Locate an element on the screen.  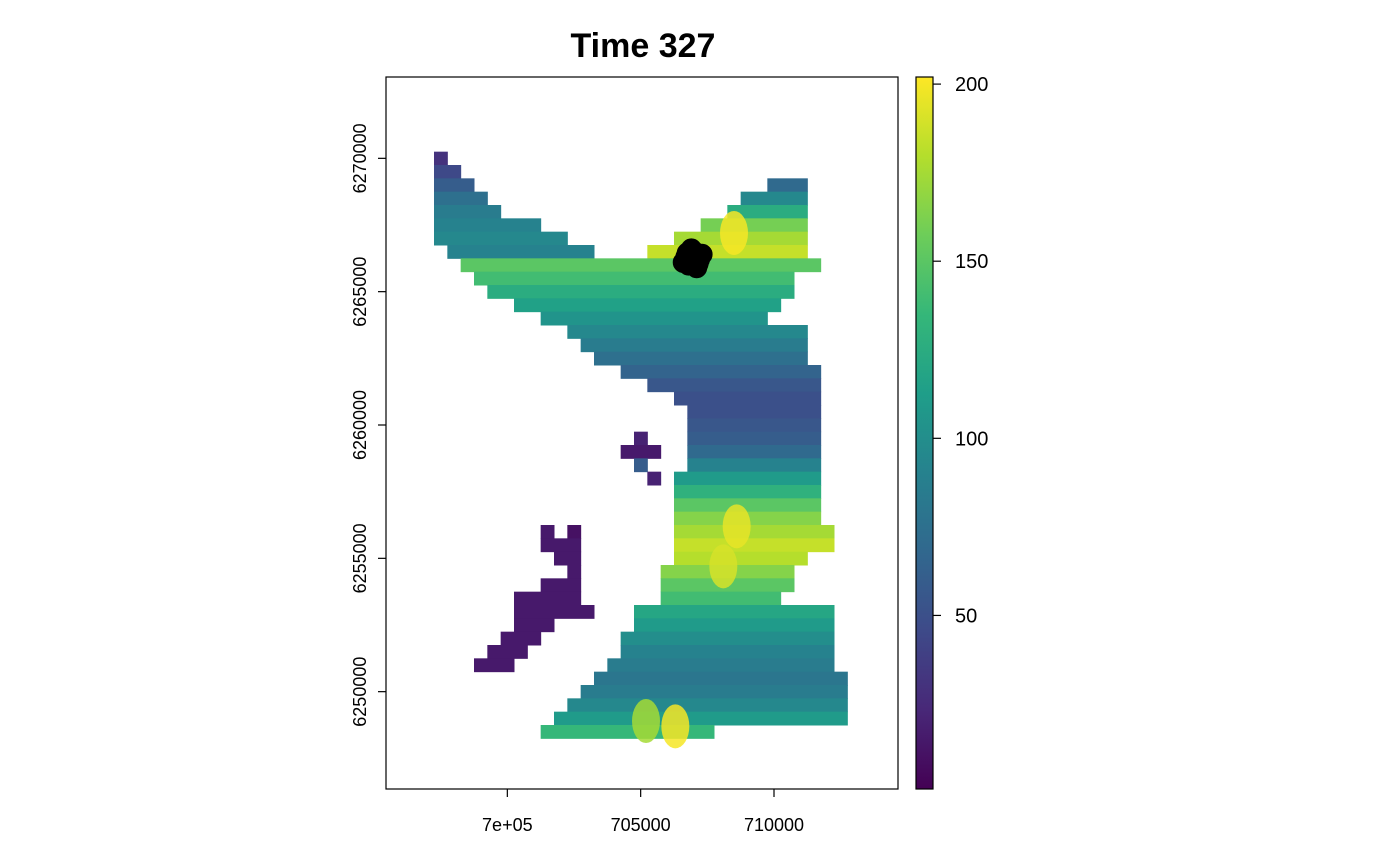
colorbar-tick-label: 100 is located at coordinates (971, 439).